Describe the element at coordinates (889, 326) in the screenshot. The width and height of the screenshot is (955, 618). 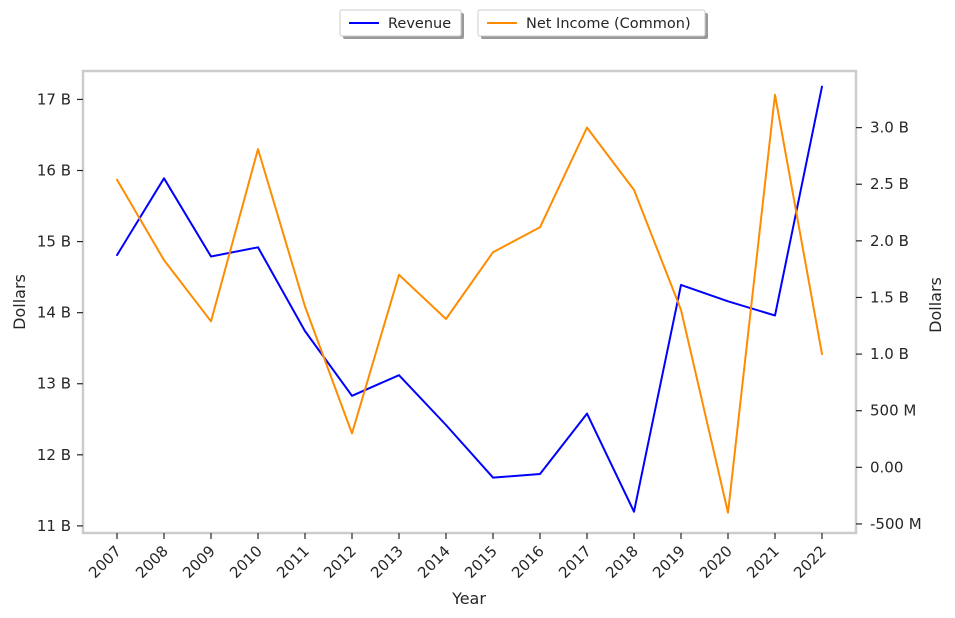
I see `right-axis: -500 M 0.00 500 M 1.0 B 1.5 B 2.0 B 2.5 B 3.0 B` at that location.